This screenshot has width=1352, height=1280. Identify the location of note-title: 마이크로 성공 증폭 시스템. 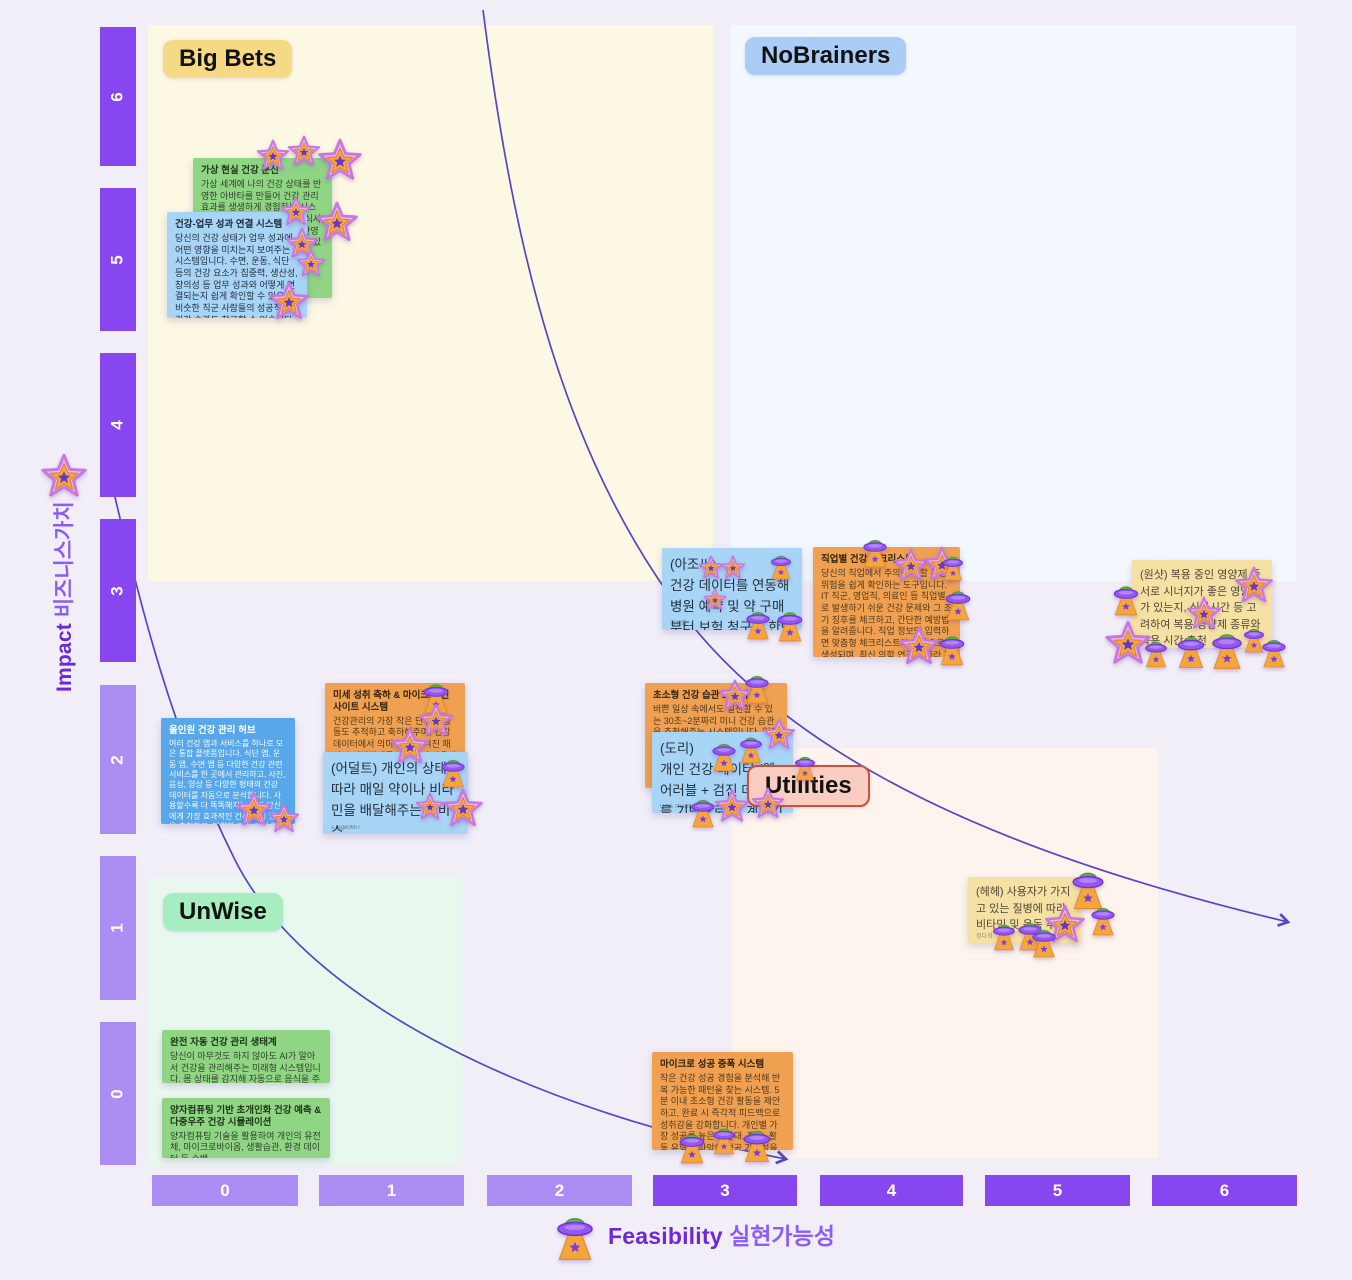
(712, 1064).